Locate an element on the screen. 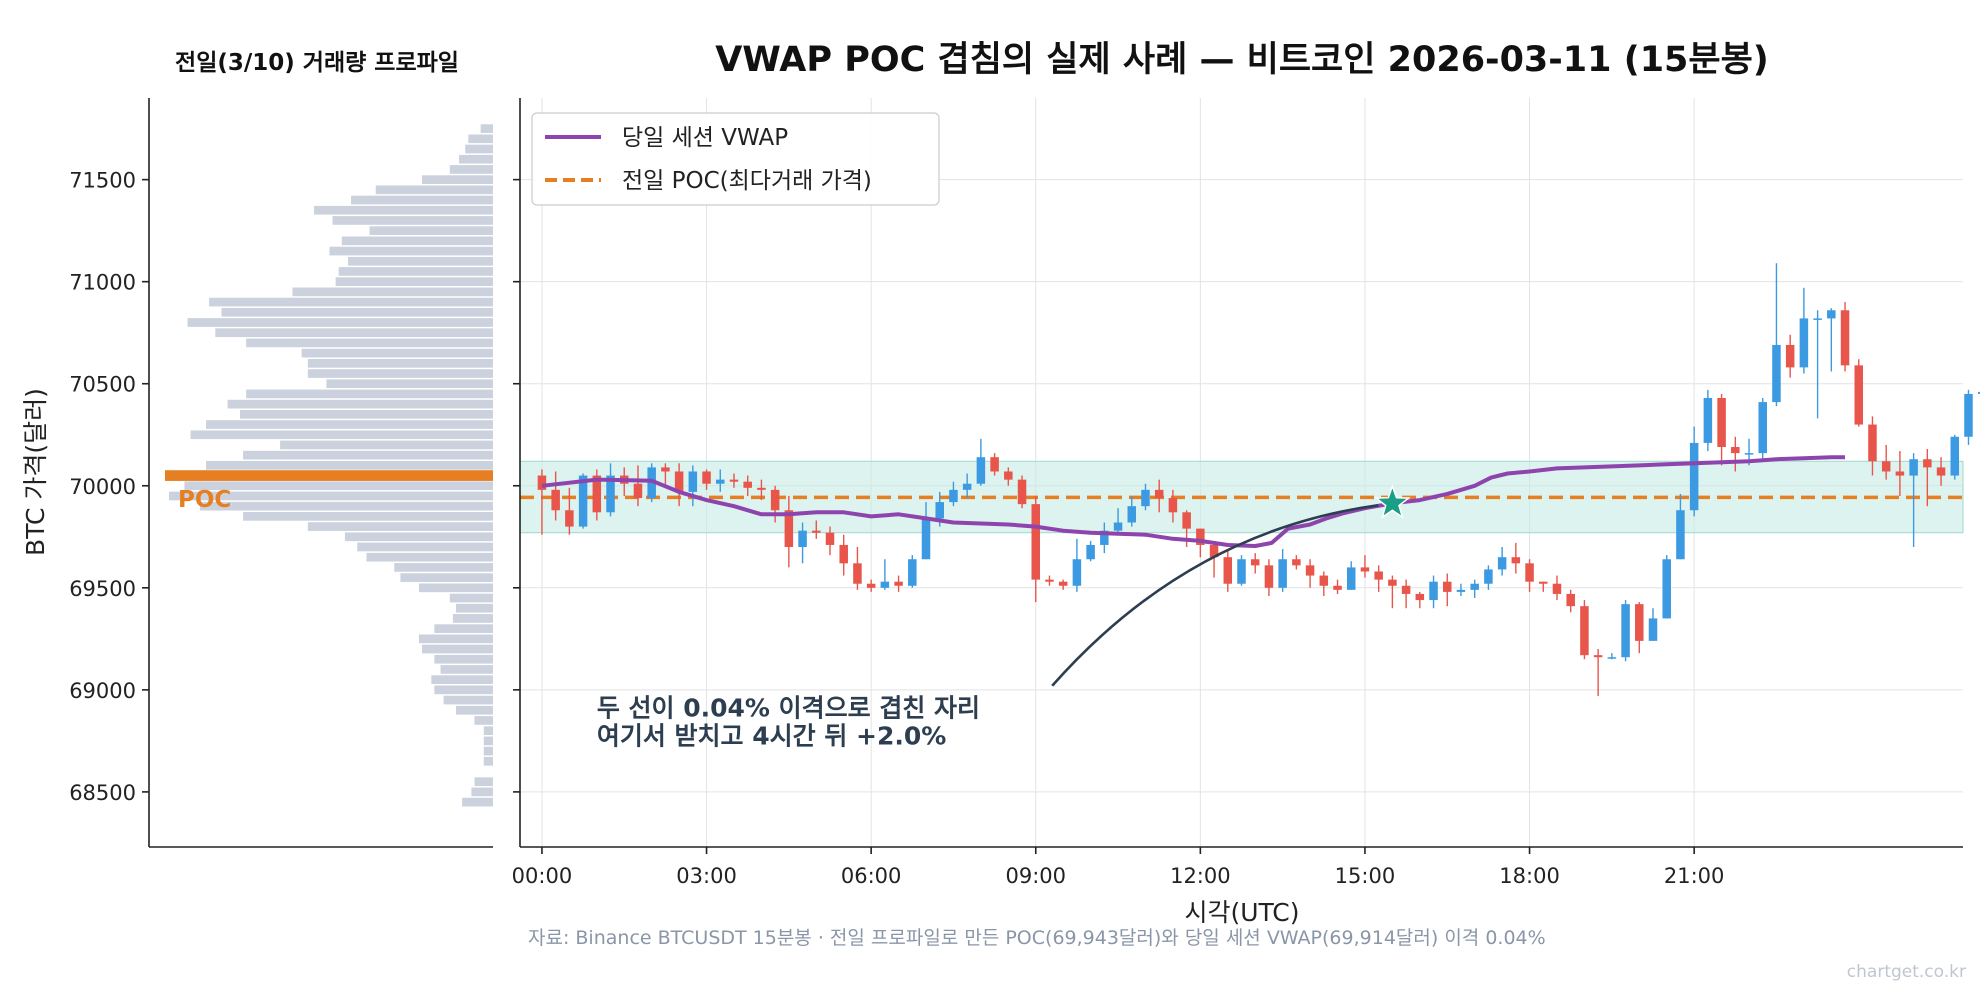 The height and width of the screenshot is (990, 1980). x-tick-label-0: 00:00 is located at coordinates (542, 876).